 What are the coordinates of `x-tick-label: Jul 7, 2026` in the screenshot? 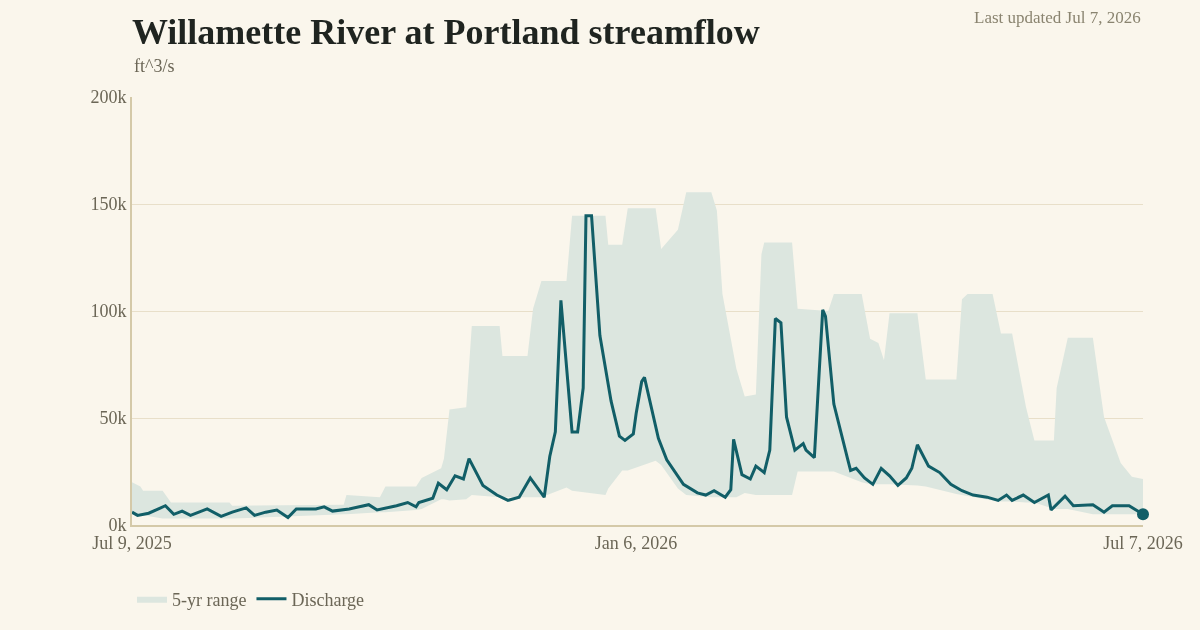 It's located at (1143, 542).